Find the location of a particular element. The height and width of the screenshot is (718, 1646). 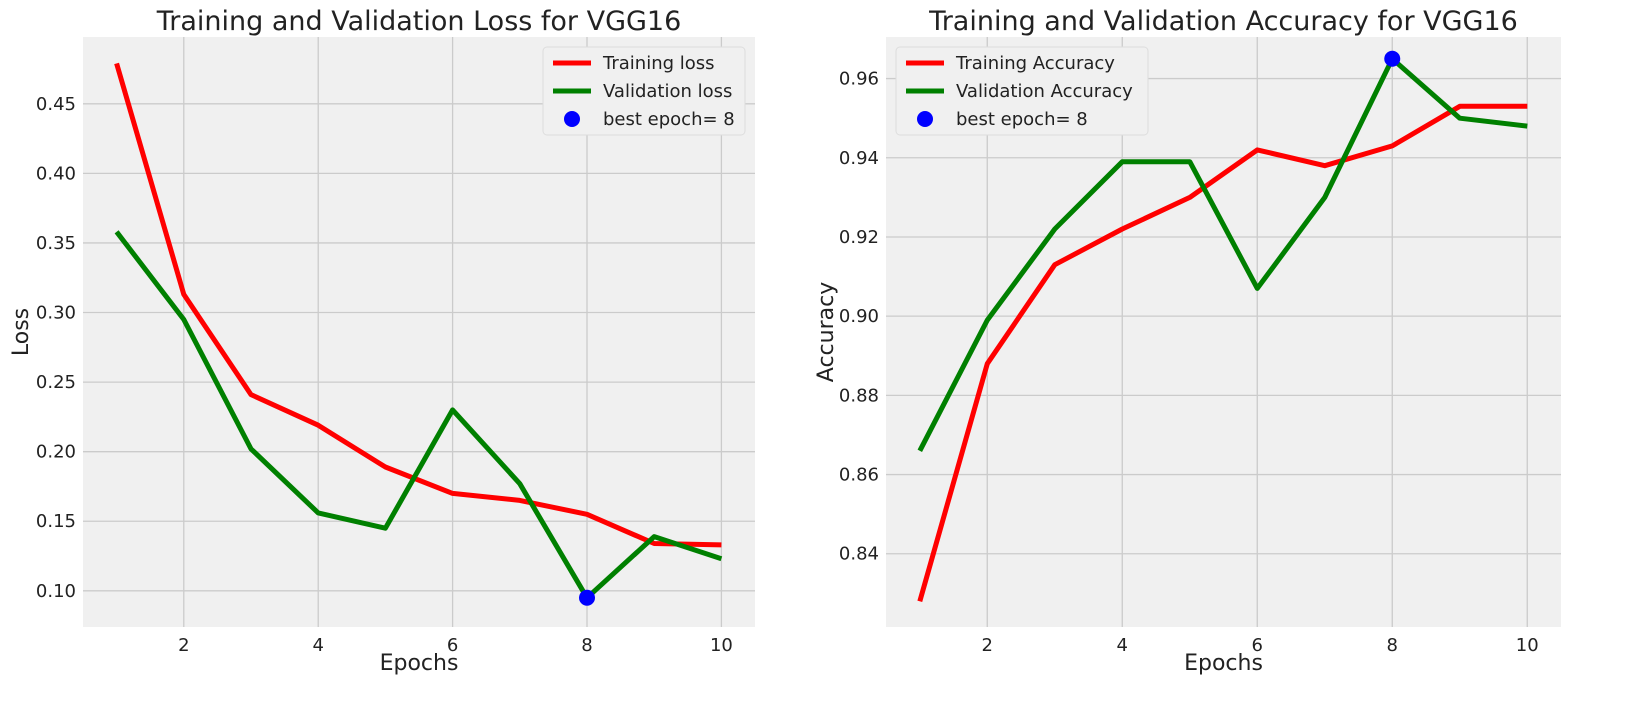

loss-legend-marker is located at coordinates (572, 119).